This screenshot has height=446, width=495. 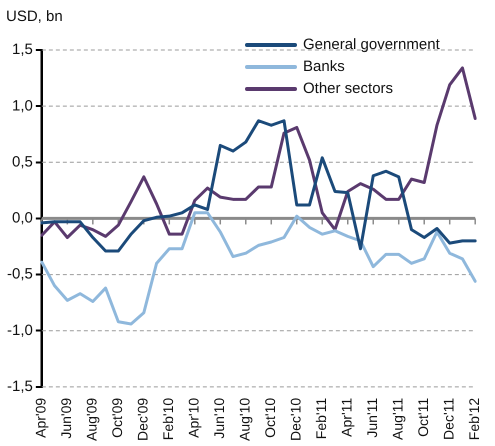 What do you see at coordinates (142, 419) in the screenshot?
I see `x-tick-label: Dec'09` at bounding box center [142, 419].